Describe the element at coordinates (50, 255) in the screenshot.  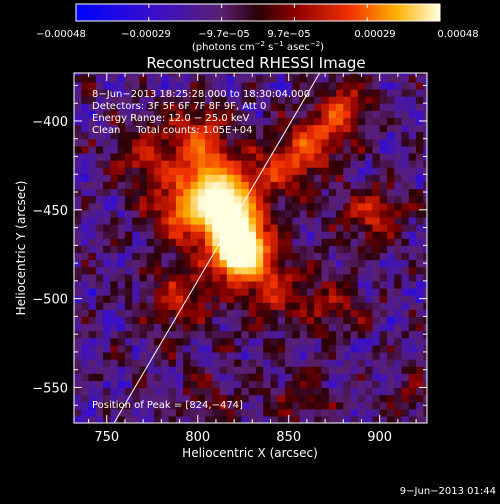
I see `y-tick-labels: −400−450−500−550` at that location.